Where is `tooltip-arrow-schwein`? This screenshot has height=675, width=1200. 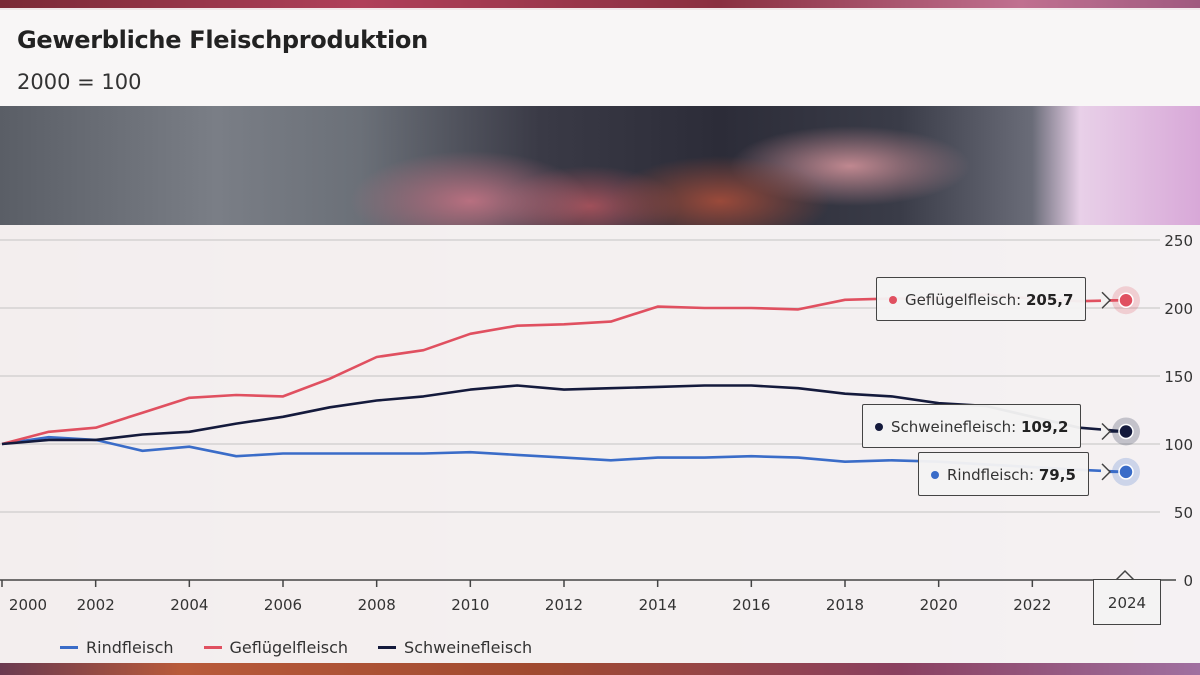
tooltip-arrow-schwein is located at coordinates (1106, 431).